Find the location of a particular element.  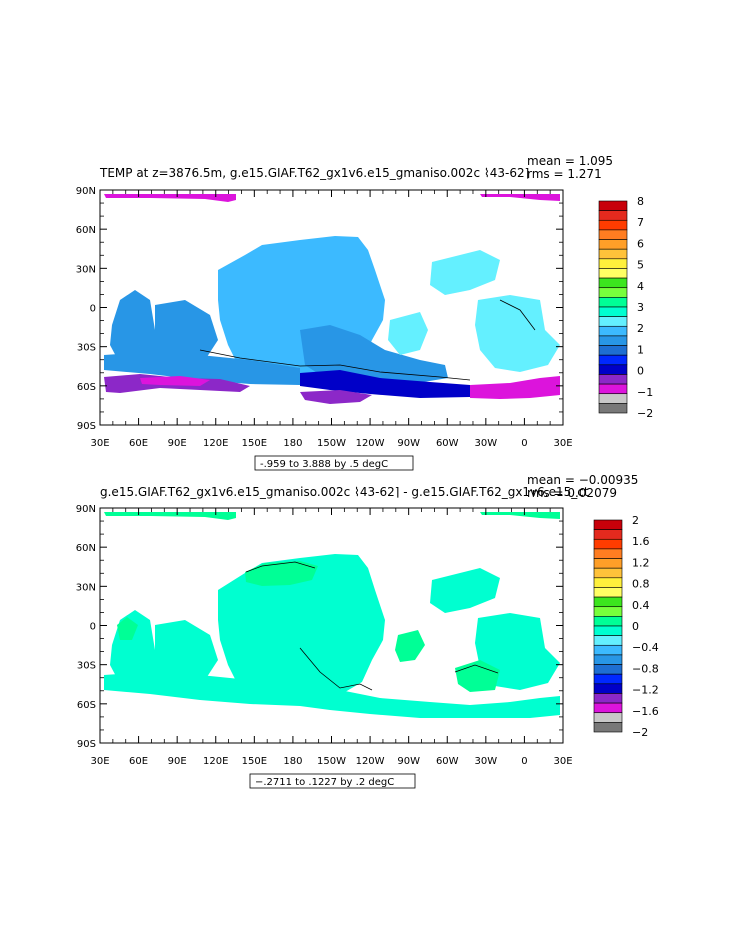

panel-2-rms: rms = 0.02079 is located at coordinates (572, 493).